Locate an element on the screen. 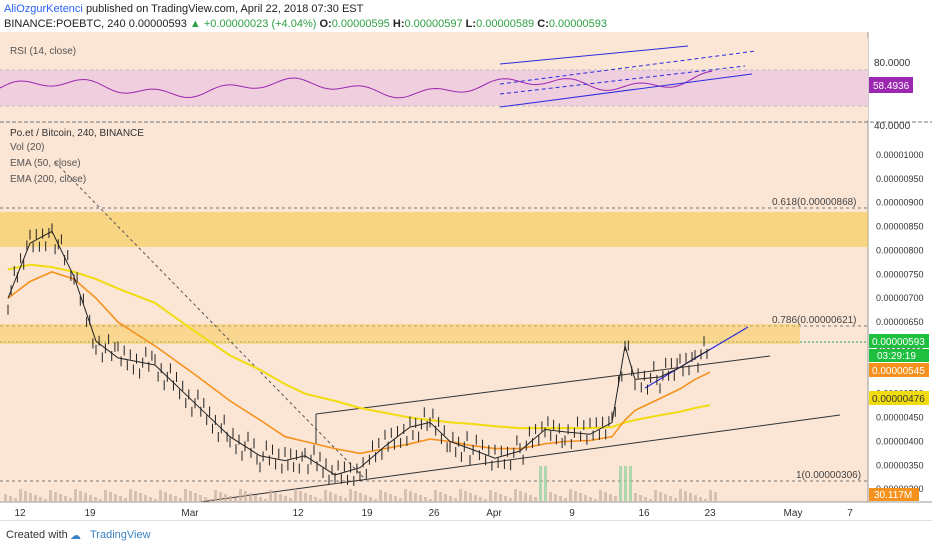  legend-symbol: Po.et / Bitcoin, 240, BINANCE is located at coordinates (77, 133).